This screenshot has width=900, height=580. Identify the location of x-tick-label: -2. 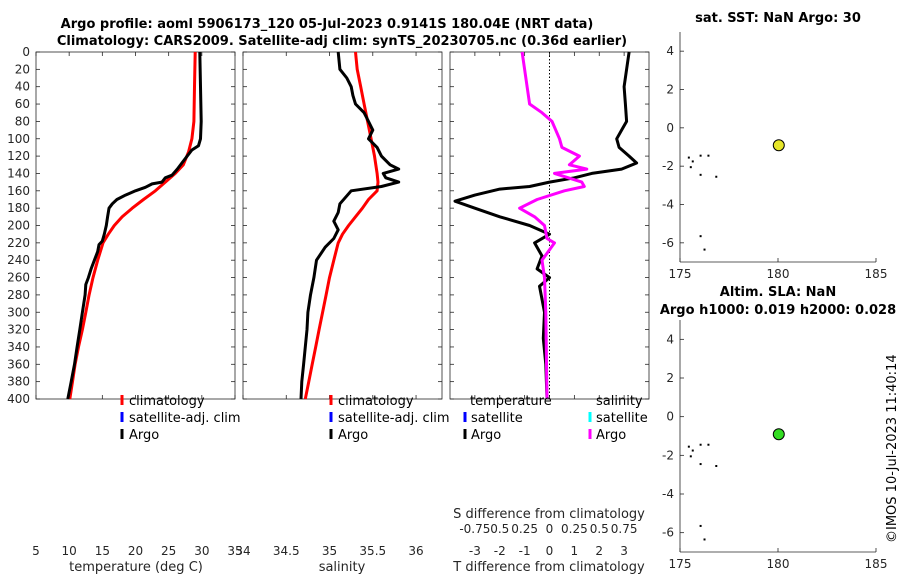
(500, 551).